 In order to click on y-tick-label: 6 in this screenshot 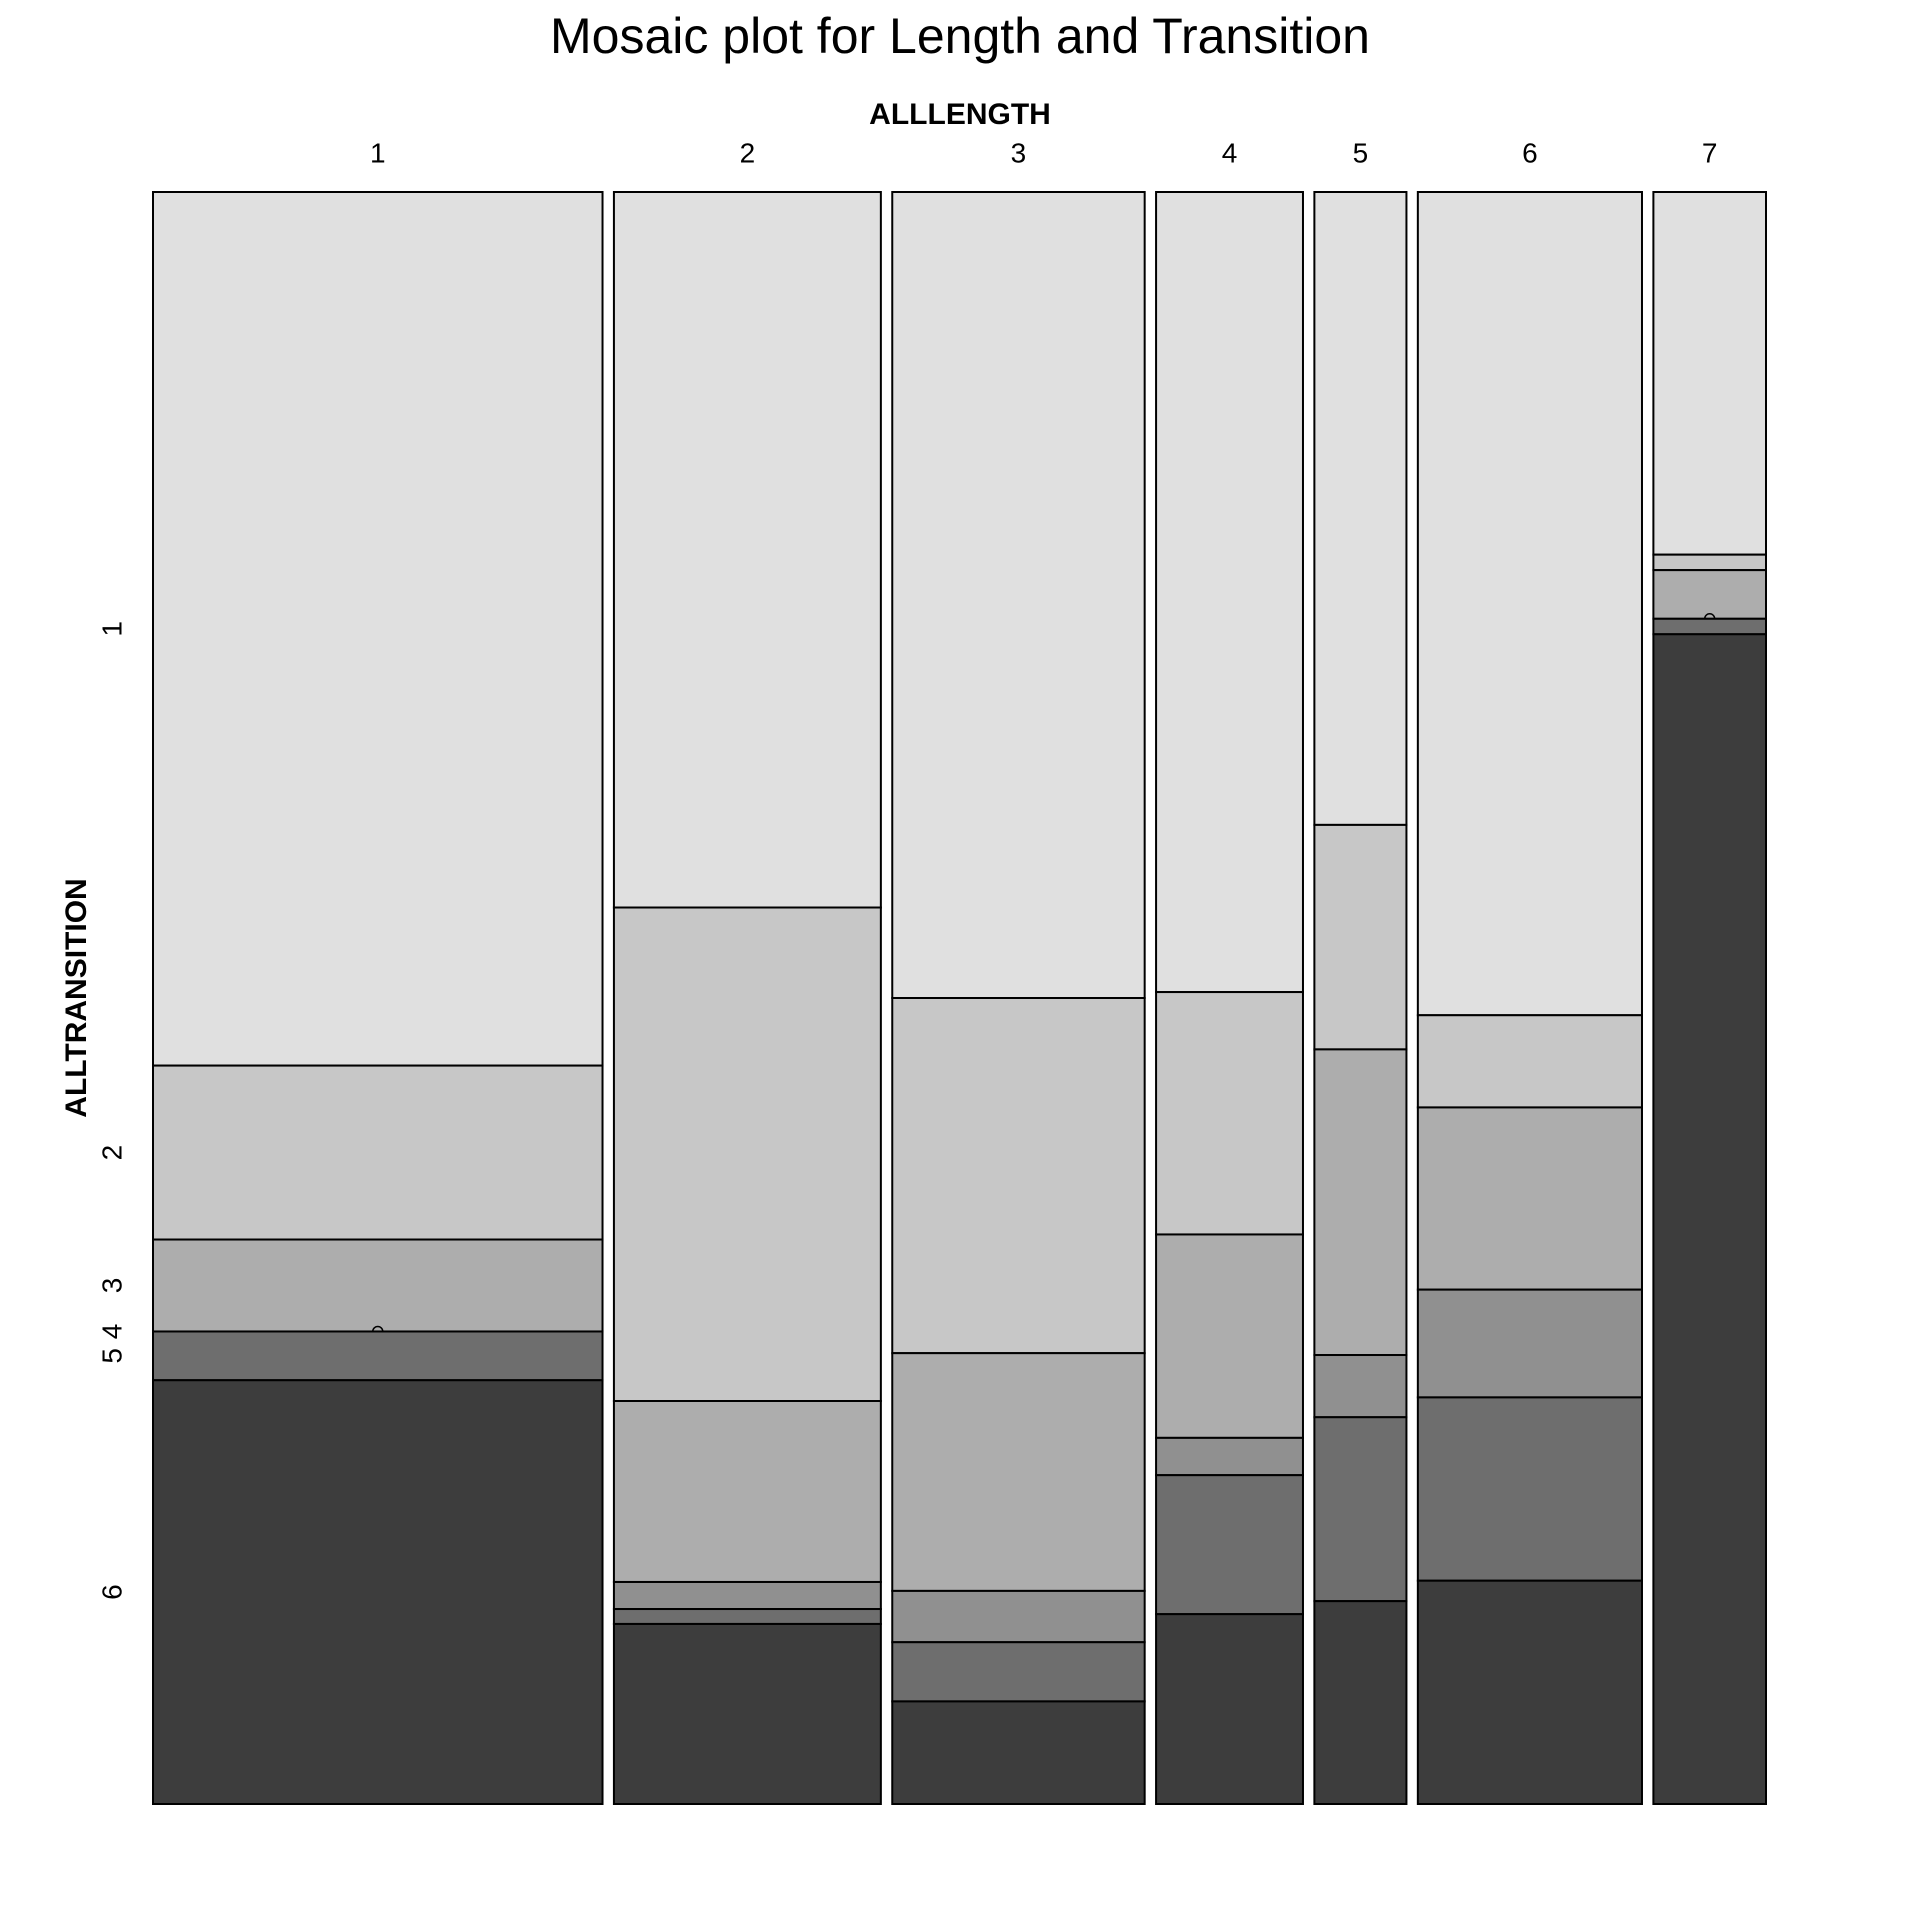, I will do `click(111, 1592)`.